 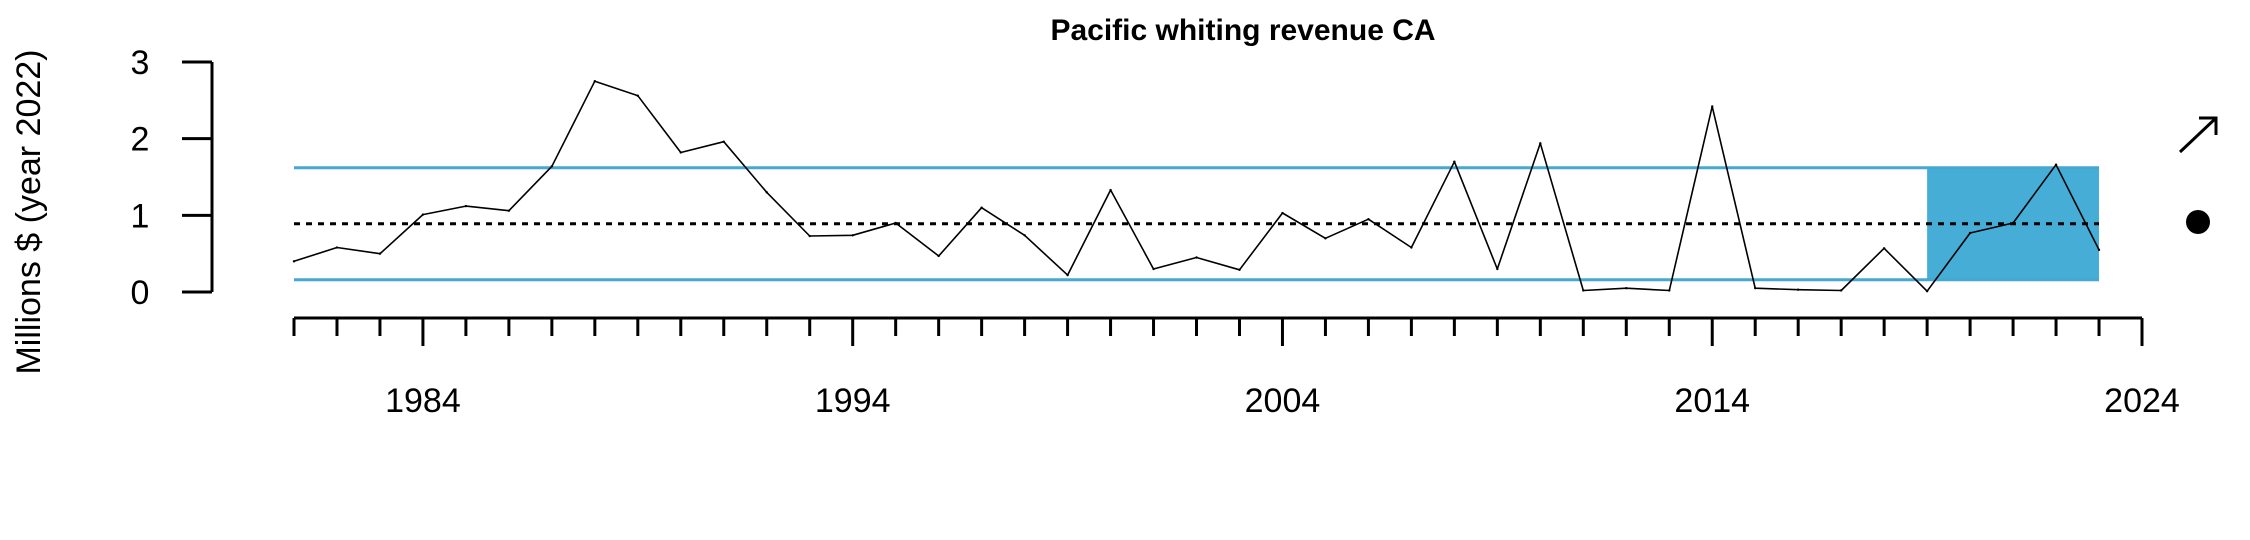 I want to click on data-point-2012, so click(x=1626, y=288).